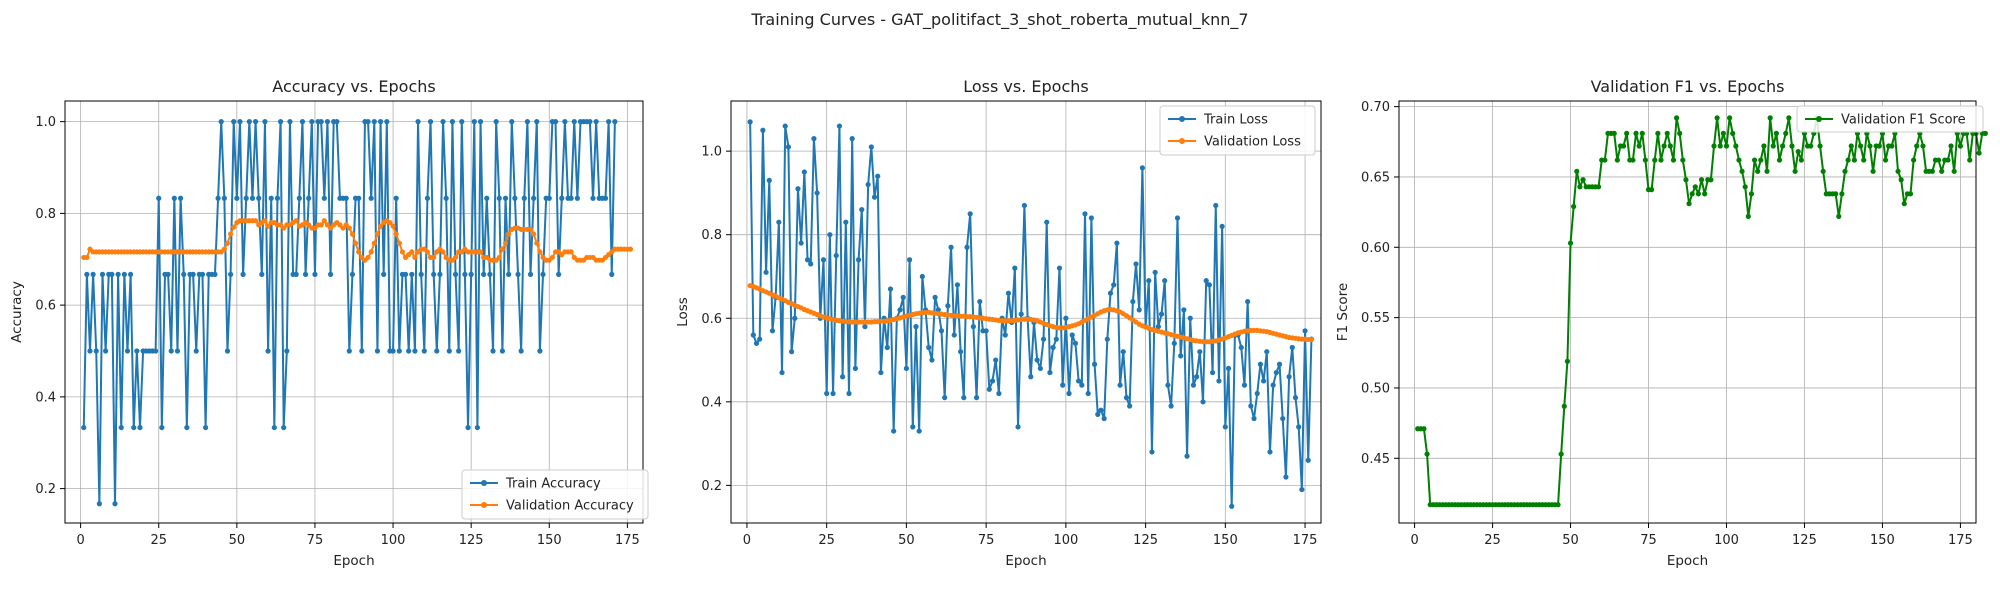 The image size is (2000, 600). Describe the element at coordinates (1218, 120) in the screenshot. I see `legend-item: Train Loss` at that location.